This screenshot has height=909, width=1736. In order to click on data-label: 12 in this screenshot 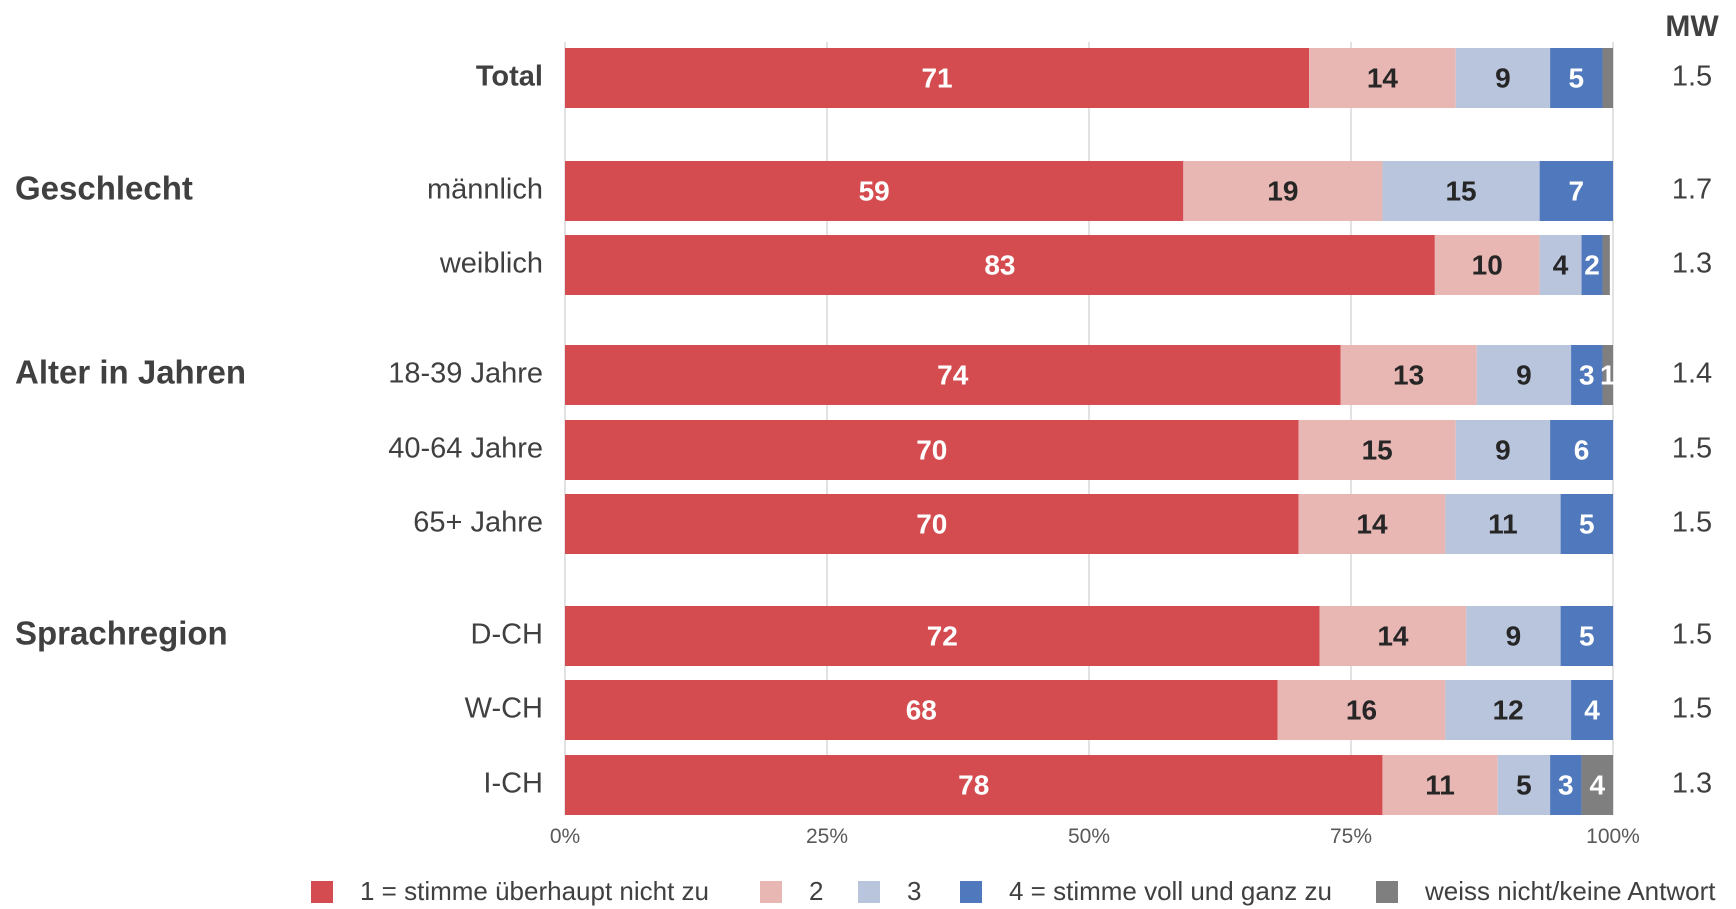, I will do `click(1508, 710)`.